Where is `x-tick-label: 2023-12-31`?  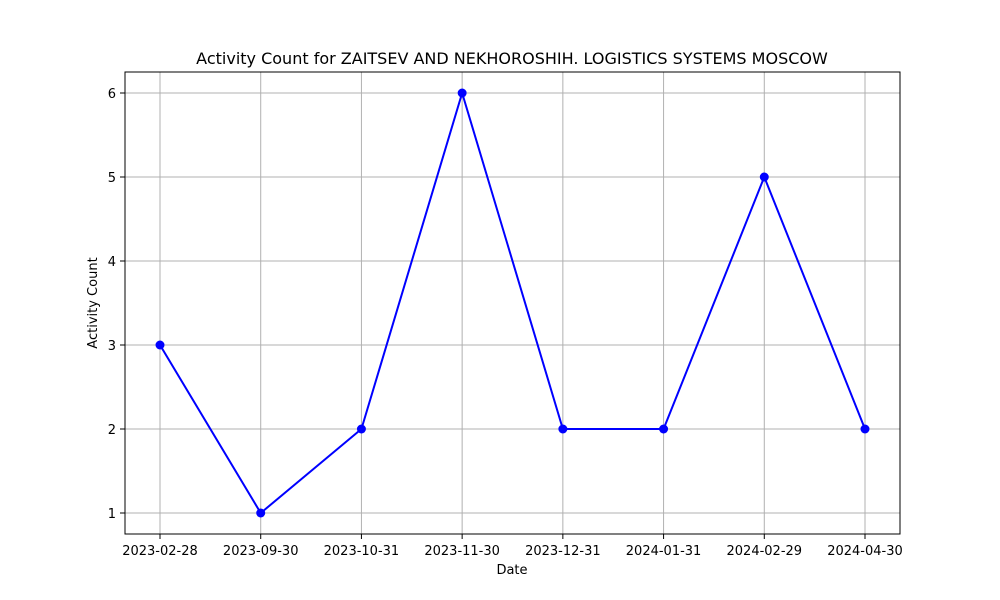
x-tick-label: 2023-12-31 is located at coordinates (563, 551).